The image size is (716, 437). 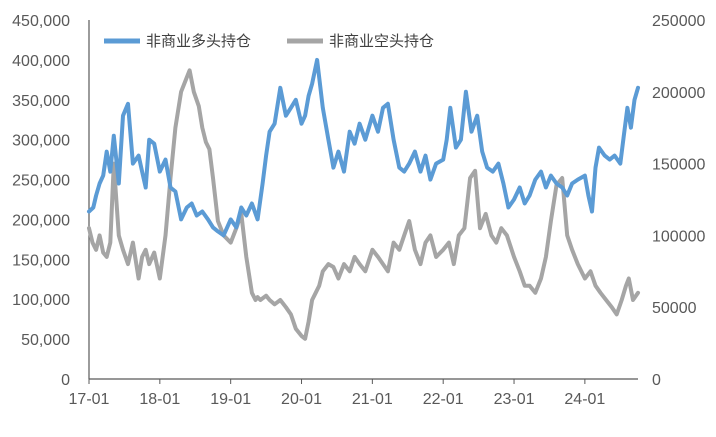 What do you see at coordinates (41, 61) in the screenshot?
I see `left-y-tick-label: 400,000` at bounding box center [41, 61].